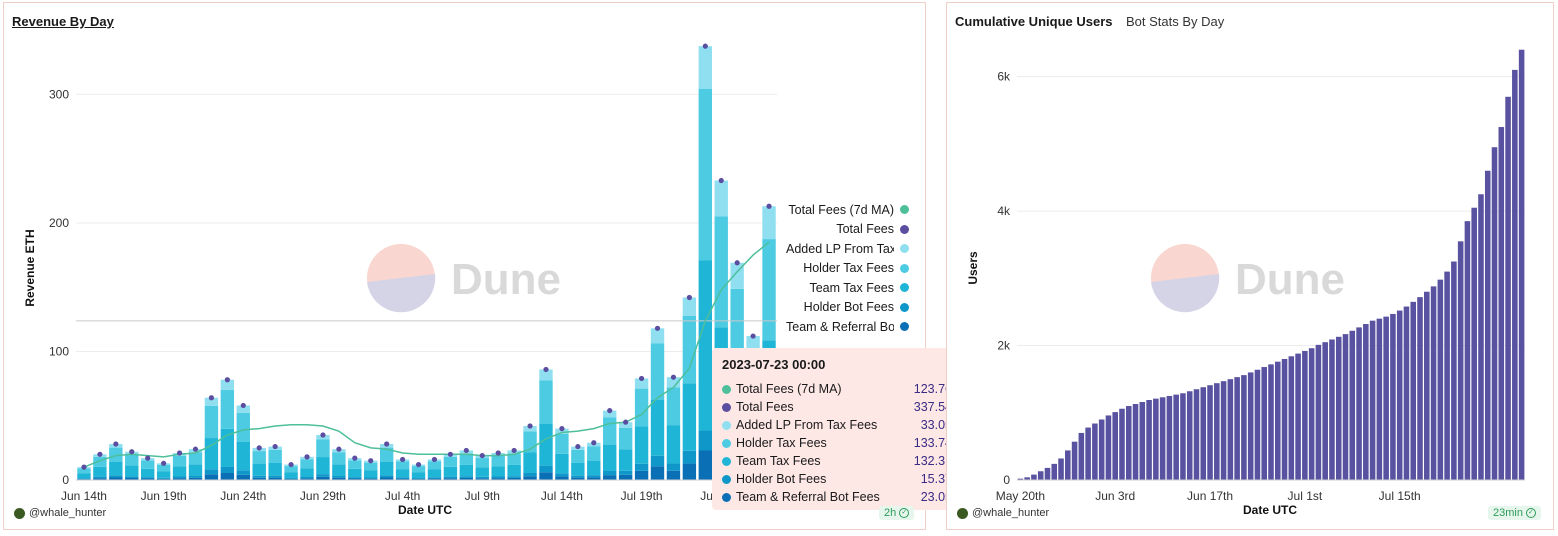 This screenshot has height=536, width=1558. I want to click on tooltip-series-value: 33.05, so click(936, 425).